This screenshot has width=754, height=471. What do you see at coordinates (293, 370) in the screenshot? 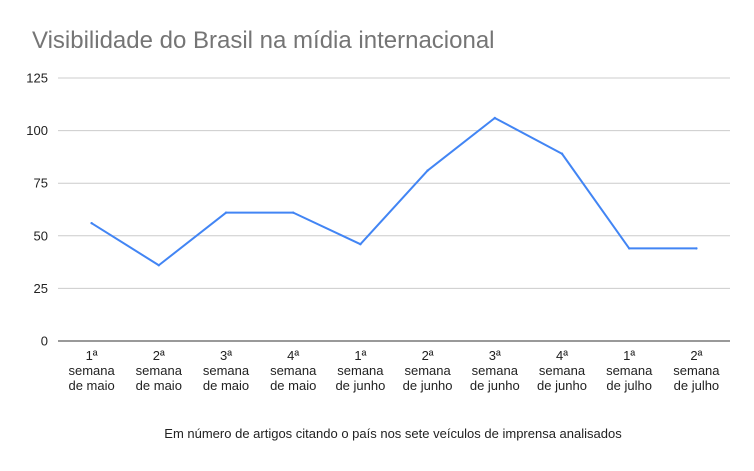
I see `x-tick-label: 4ª semana de maio` at bounding box center [293, 370].